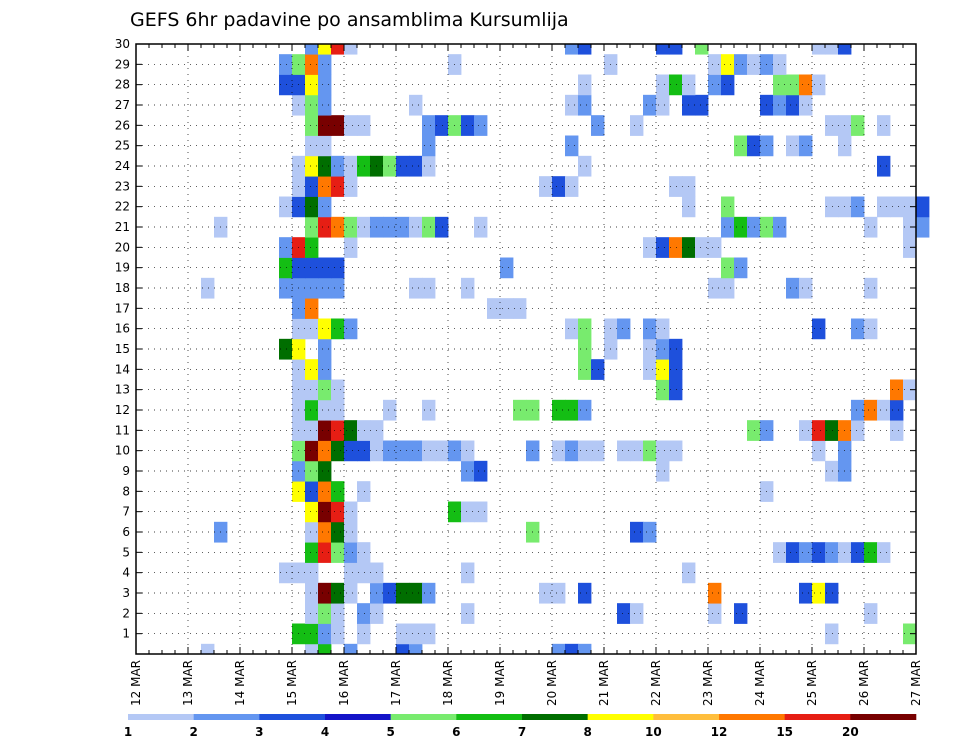  What do you see at coordinates (128, 732) in the screenshot?
I see `colorbar-label: 1` at bounding box center [128, 732].